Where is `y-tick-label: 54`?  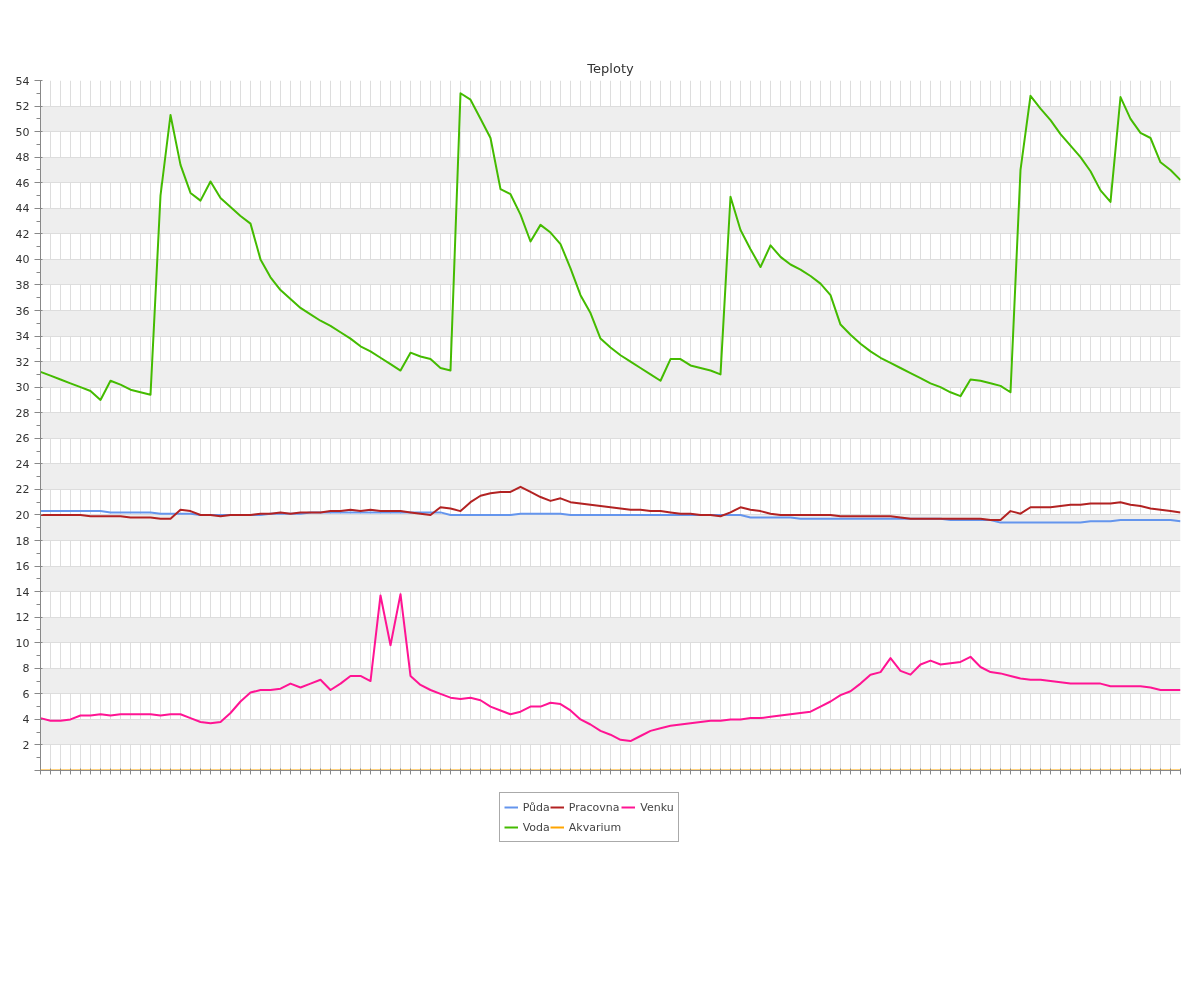
y-tick-label: 54 is located at coordinates (22, 81).